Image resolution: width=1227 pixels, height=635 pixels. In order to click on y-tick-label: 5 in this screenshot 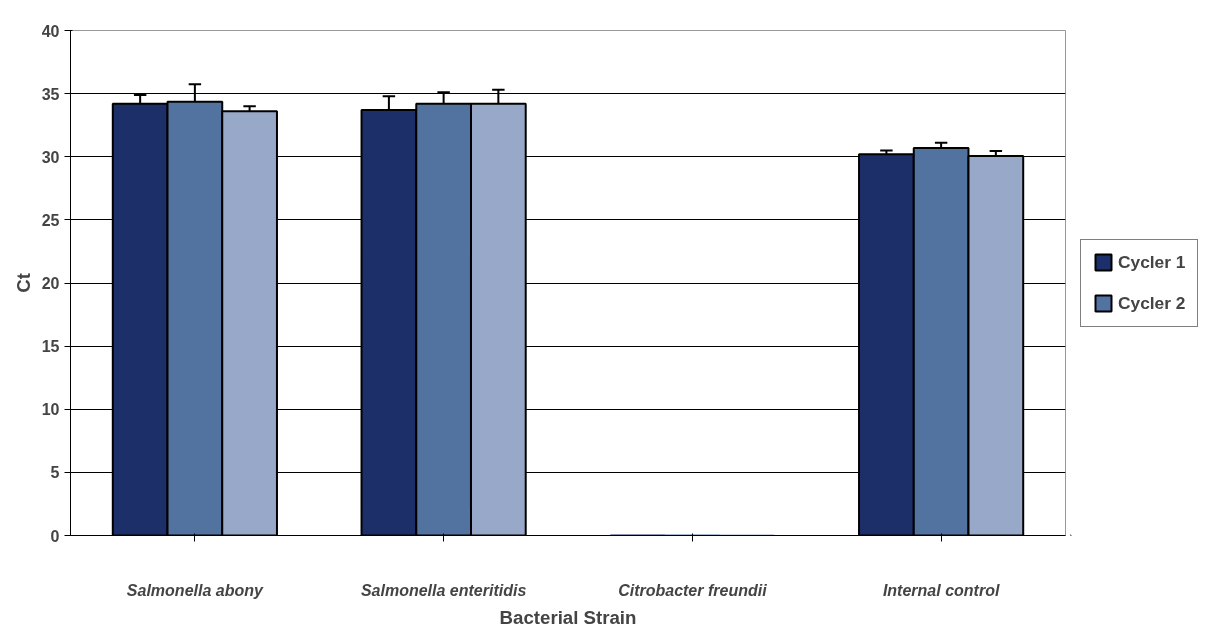, I will do `click(55, 473)`.